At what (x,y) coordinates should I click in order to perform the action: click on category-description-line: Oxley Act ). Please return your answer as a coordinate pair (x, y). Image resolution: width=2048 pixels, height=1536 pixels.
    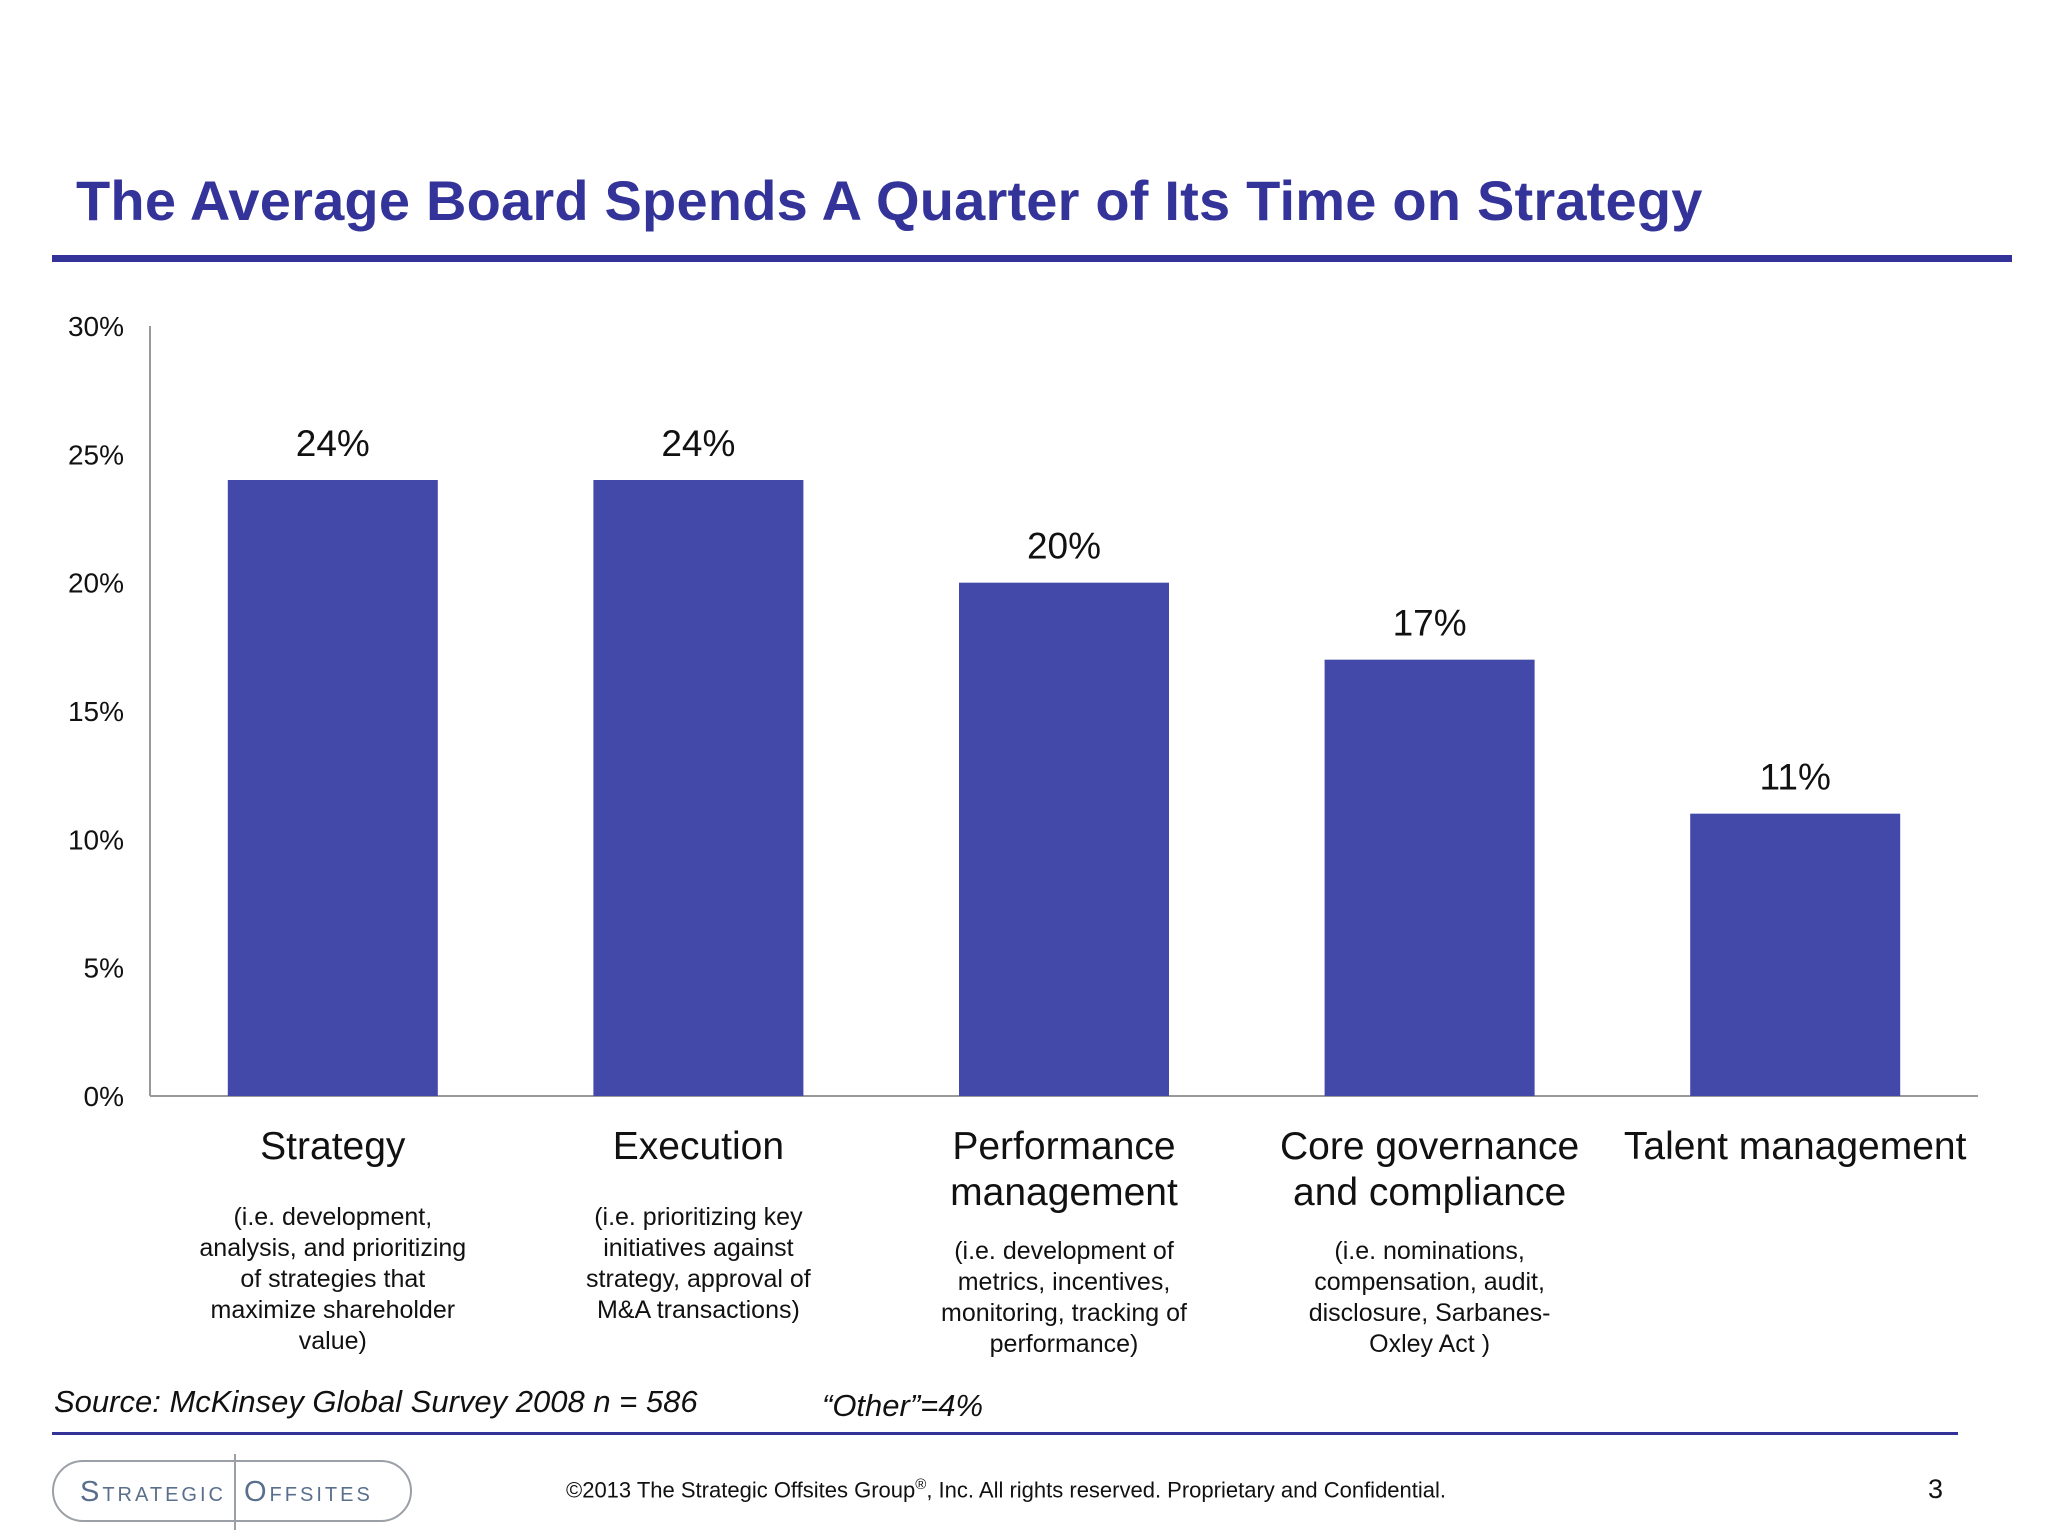
    Looking at the image, I should click on (1430, 1344).